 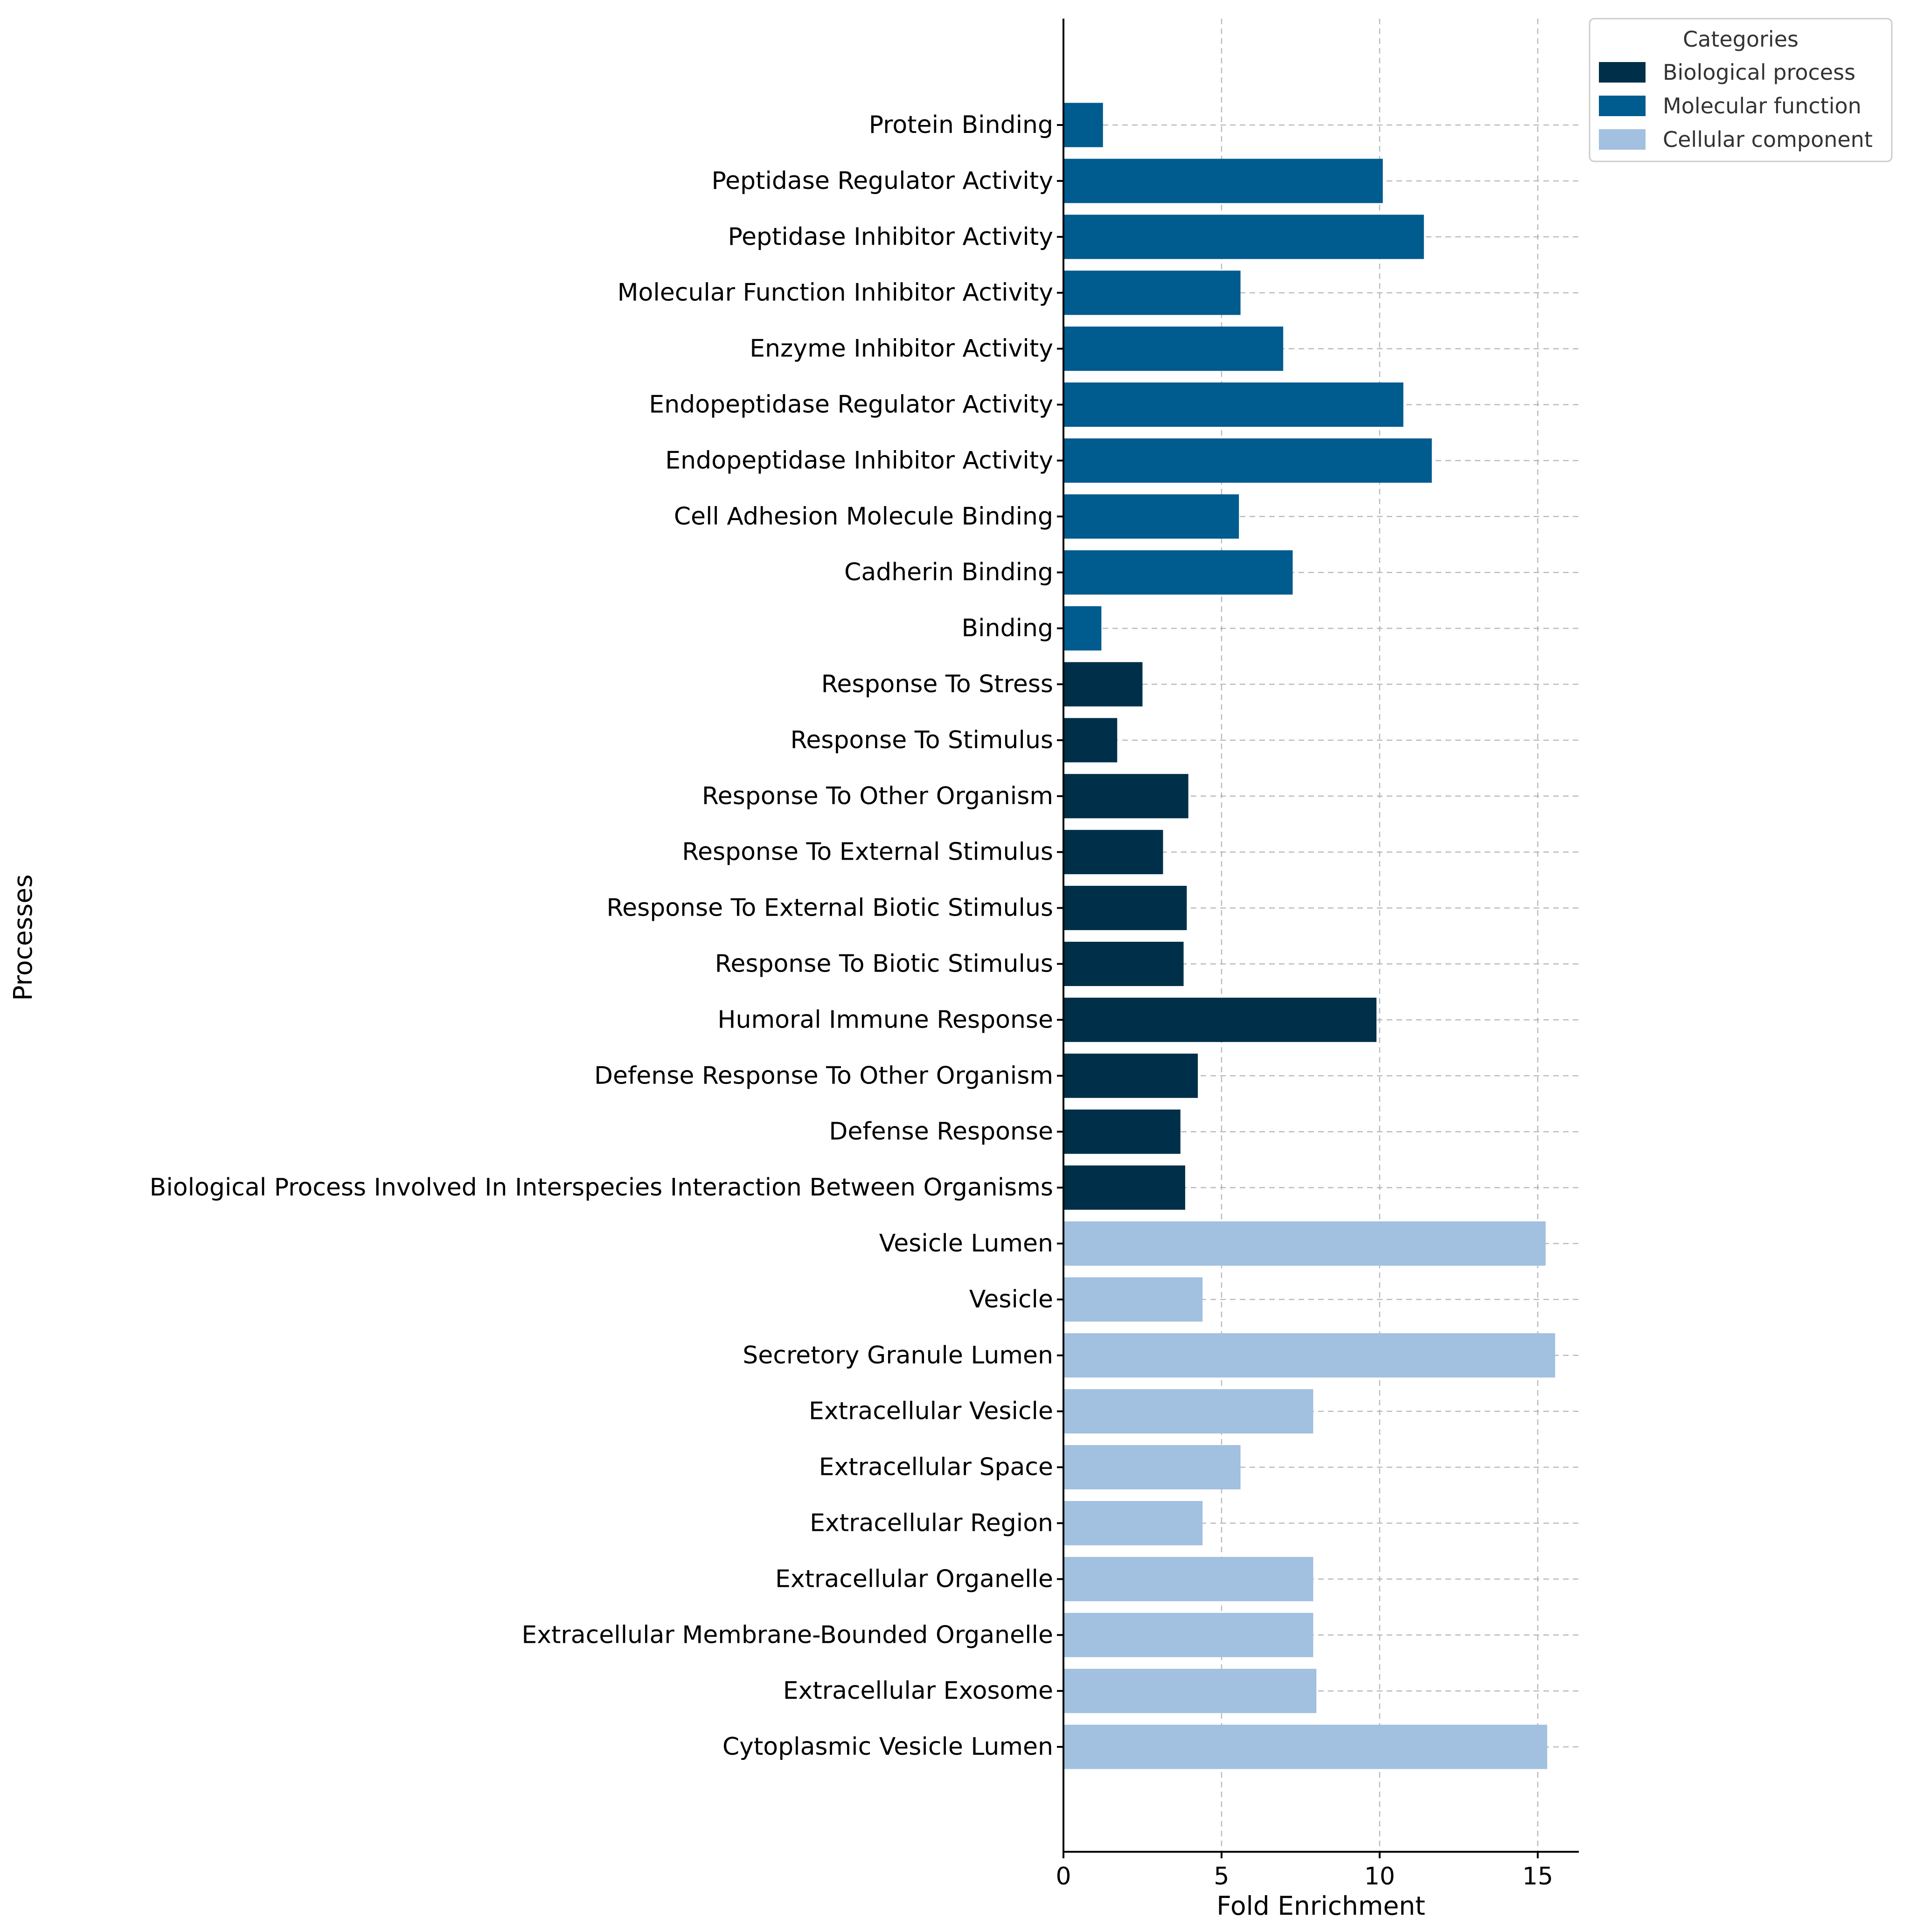 I want to click on x-tick-label-10: 10, so click(x=1379, y=1877).